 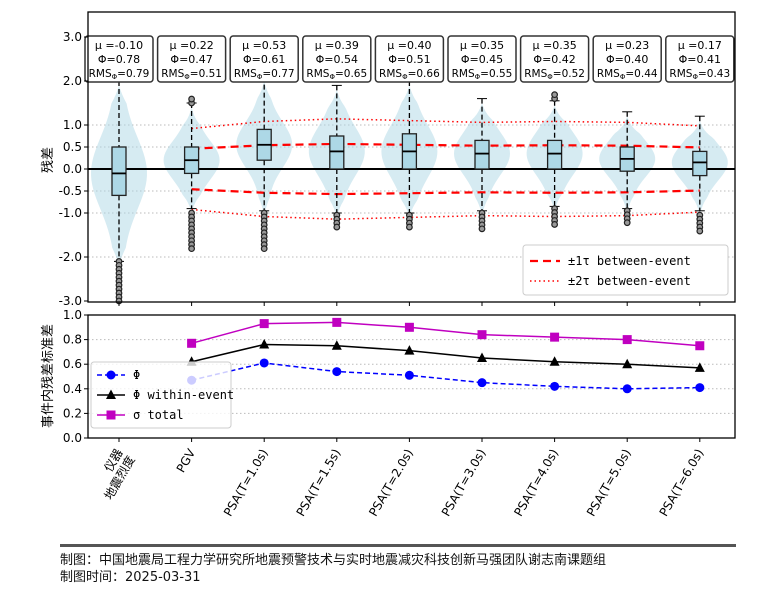 What do you see at coordinates (72, 389) in the screenshot?
I see `y-tick-label: 0.4` at bounding box center [72, 389].